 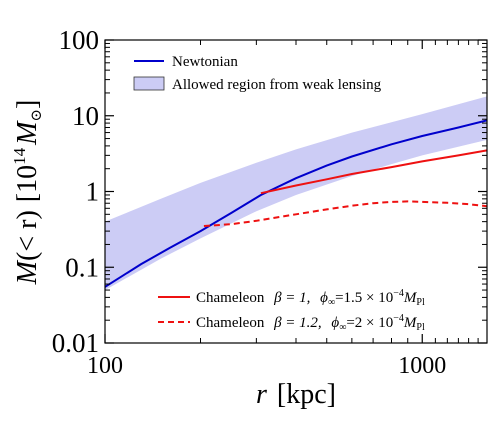 What do you see at coordinates (422, 366) in the screenshot?
I see `x-tick-label: 1000` at bounding box center [422, 366].